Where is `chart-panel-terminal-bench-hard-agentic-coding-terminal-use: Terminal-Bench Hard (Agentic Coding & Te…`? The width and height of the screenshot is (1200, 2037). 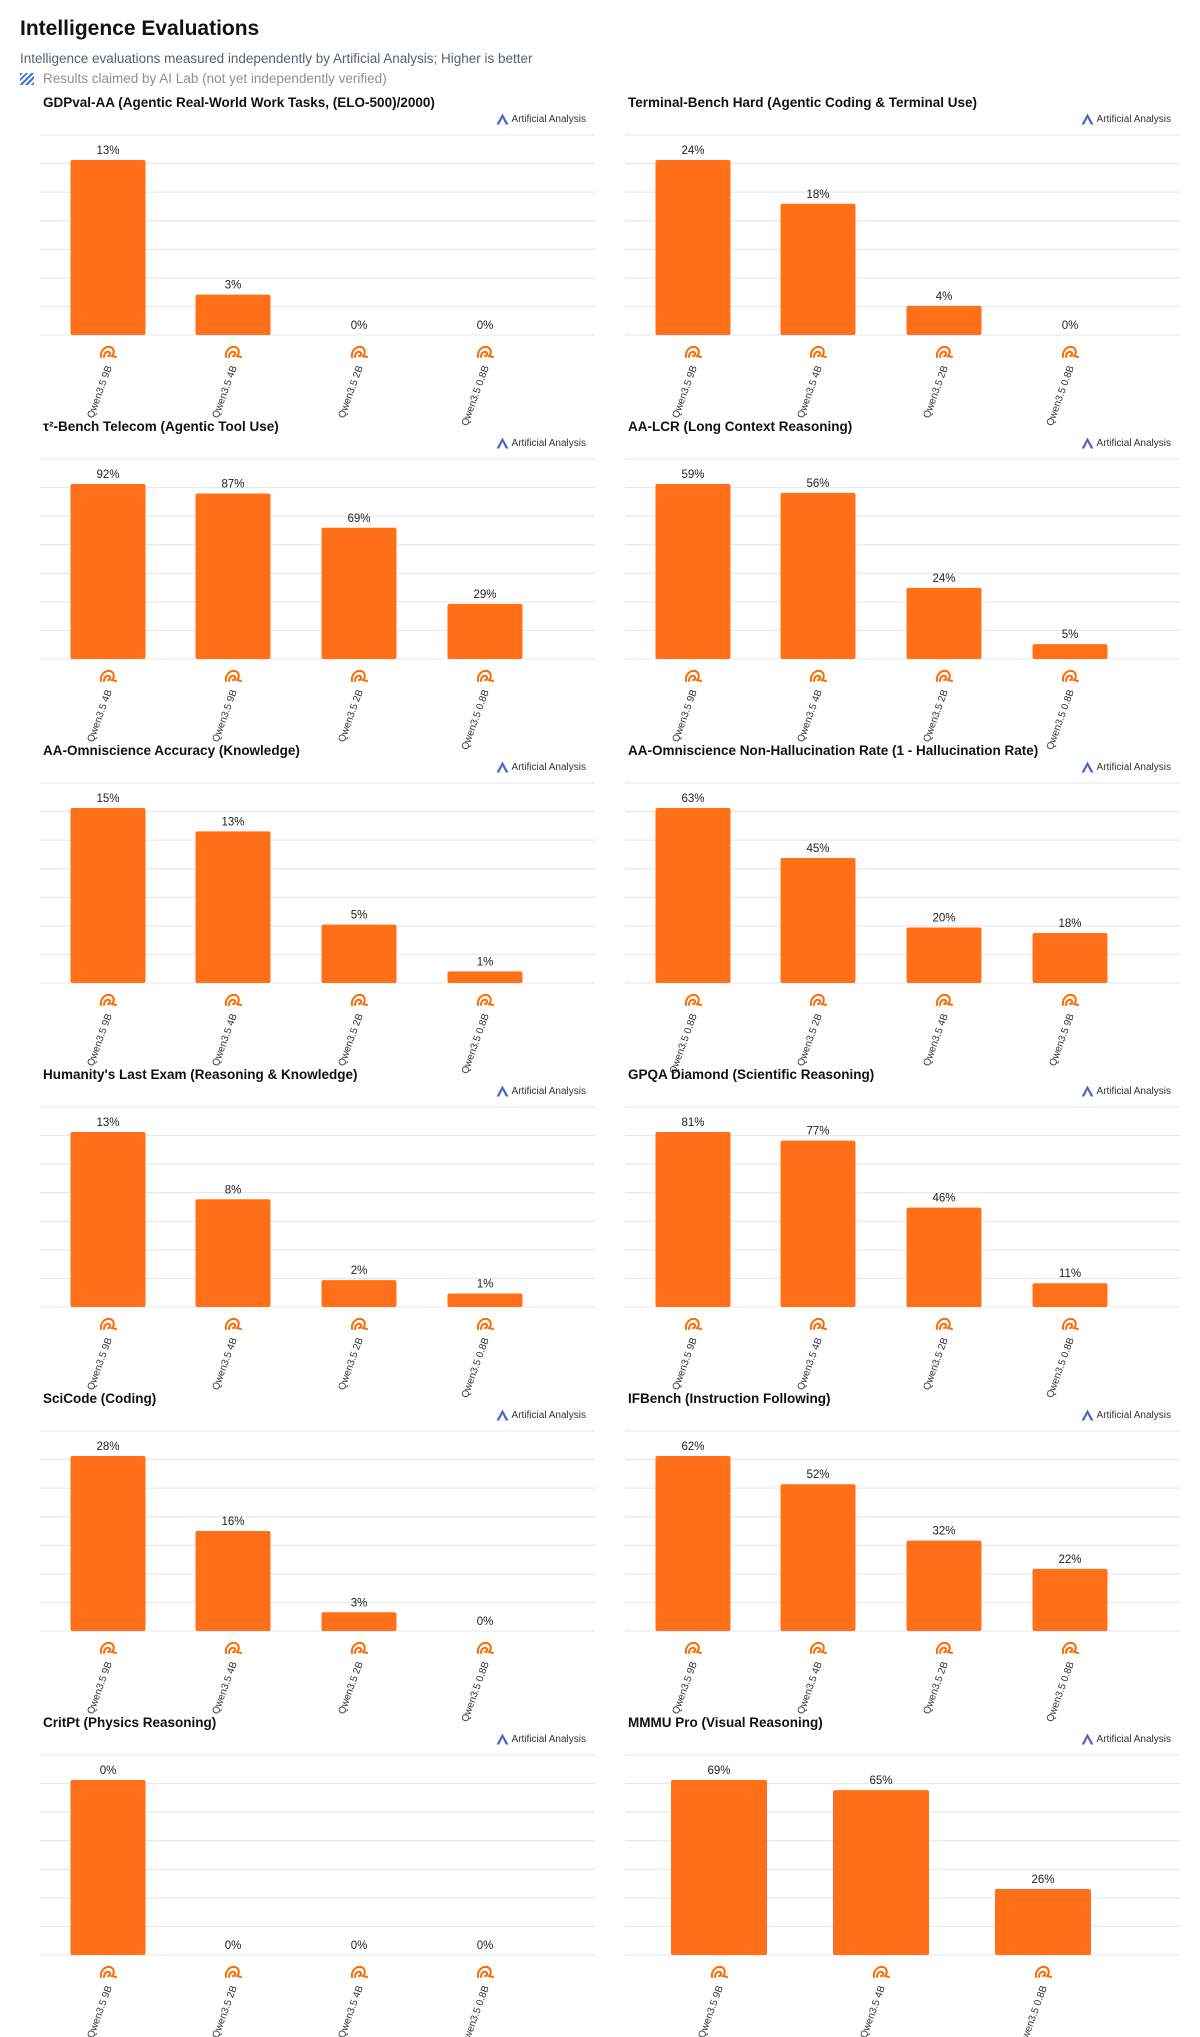 chart-panel-terminal-bench-hard-agentic-coding-terminal-use: Terminal-Bench Hard (Agentic Coding & Te… is located at coordinates (895, 261).